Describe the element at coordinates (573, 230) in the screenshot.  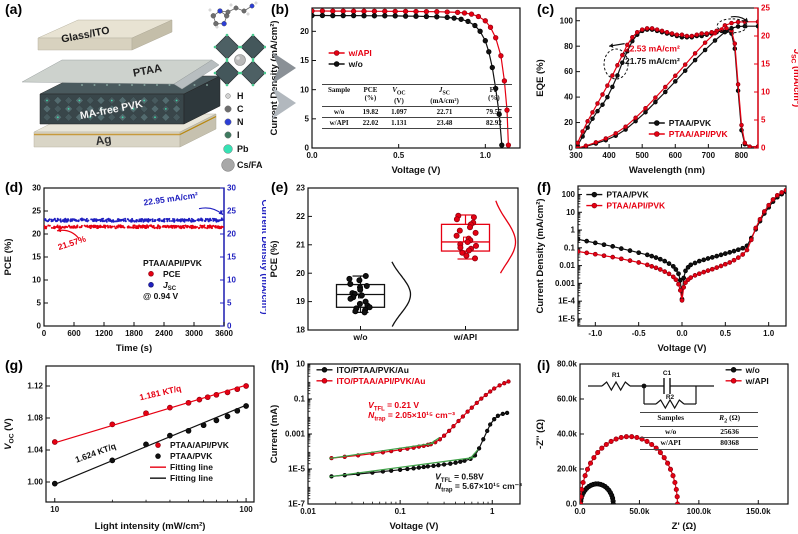
I see `svg-text: 1` at that location.